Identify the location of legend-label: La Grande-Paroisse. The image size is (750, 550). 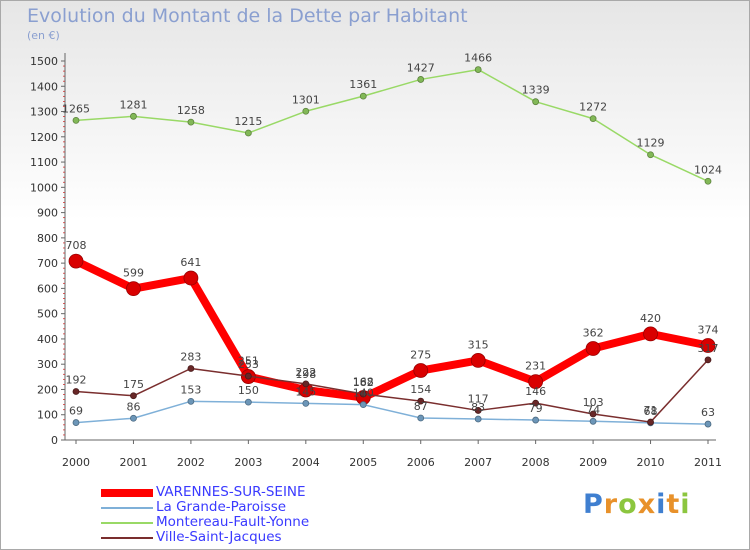
(221, 507).